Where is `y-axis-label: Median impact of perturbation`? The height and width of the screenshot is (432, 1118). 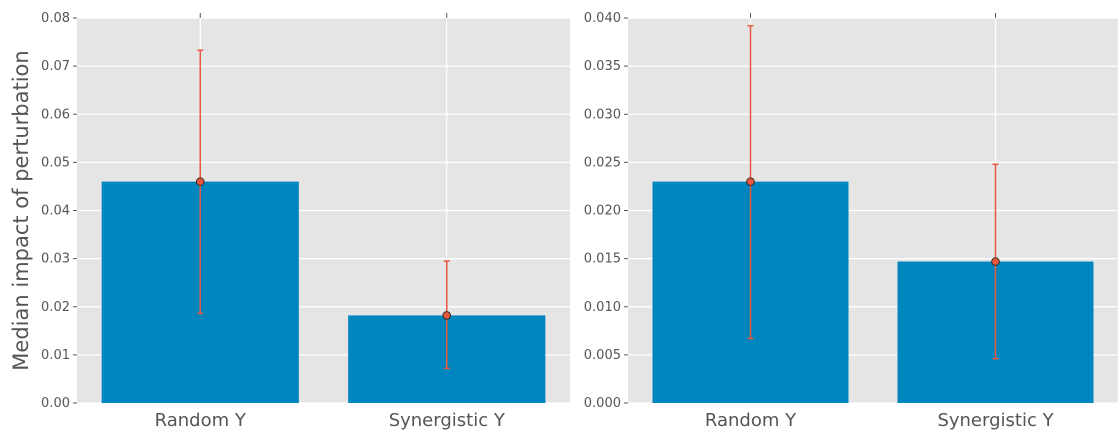 y-axis-label: Median impact of perturbation is located at coordinates (21, 210).